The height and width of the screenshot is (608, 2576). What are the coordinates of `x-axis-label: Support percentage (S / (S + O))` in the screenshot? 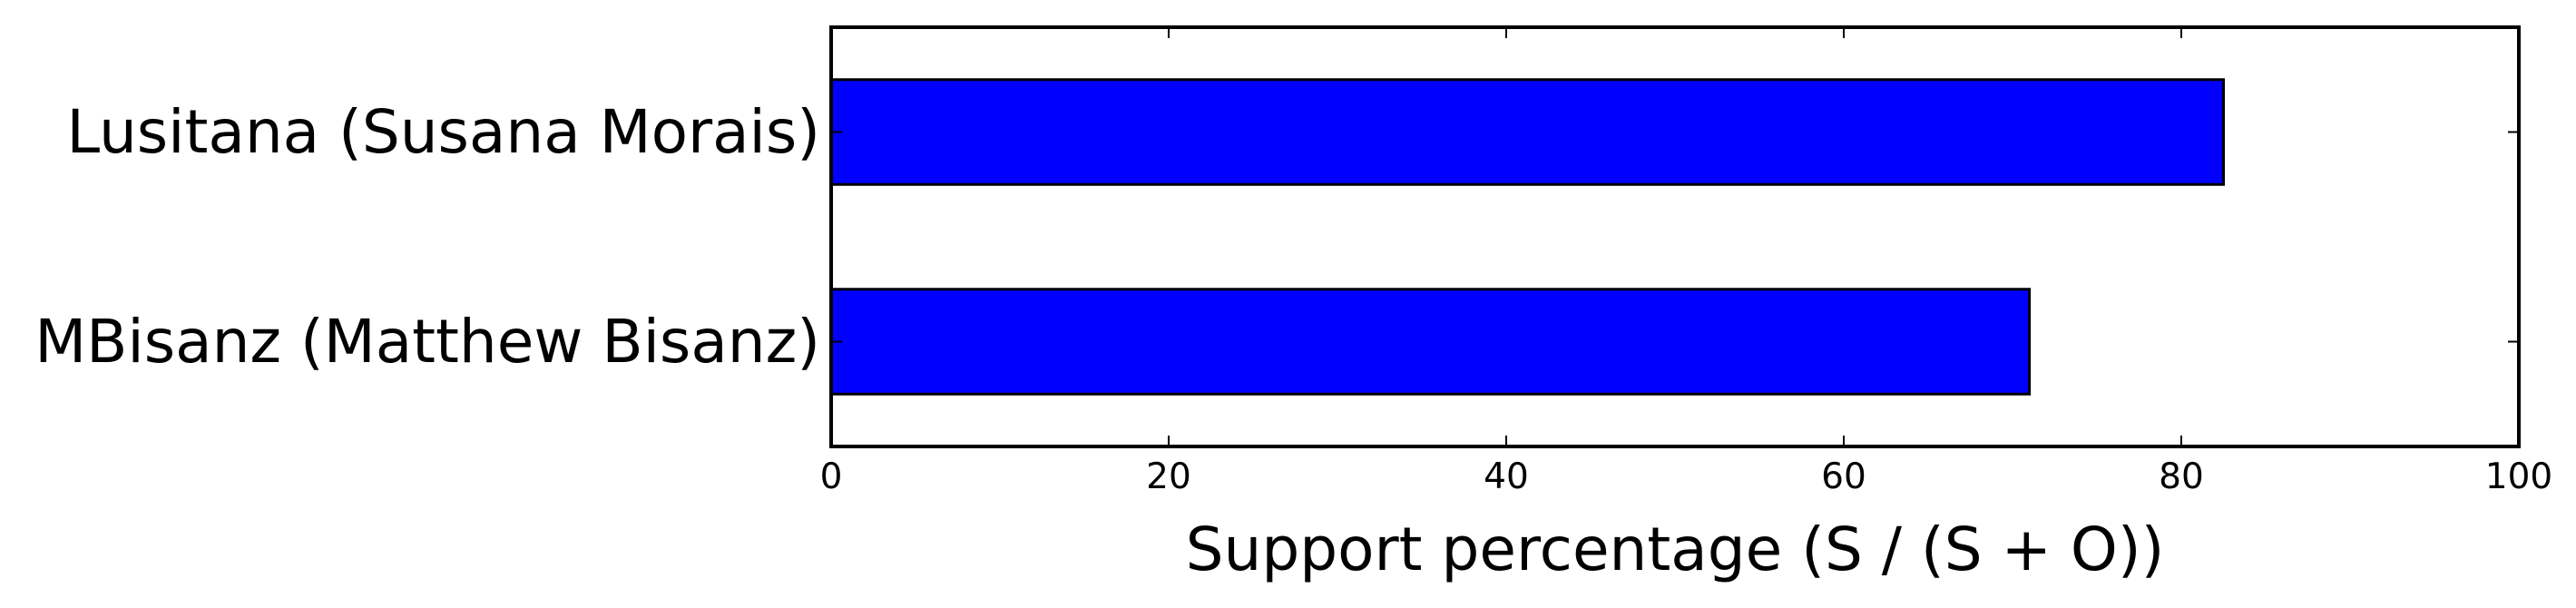 It's located at (1675, 549).